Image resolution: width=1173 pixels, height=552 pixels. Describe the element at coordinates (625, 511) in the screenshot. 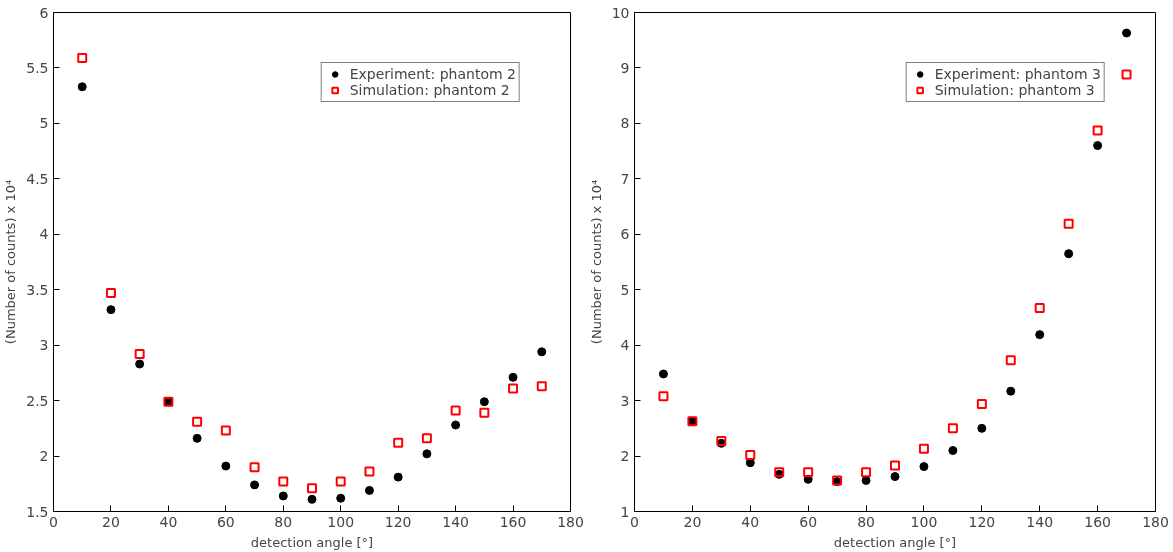

I see `y-tick-label: 1` at that location.